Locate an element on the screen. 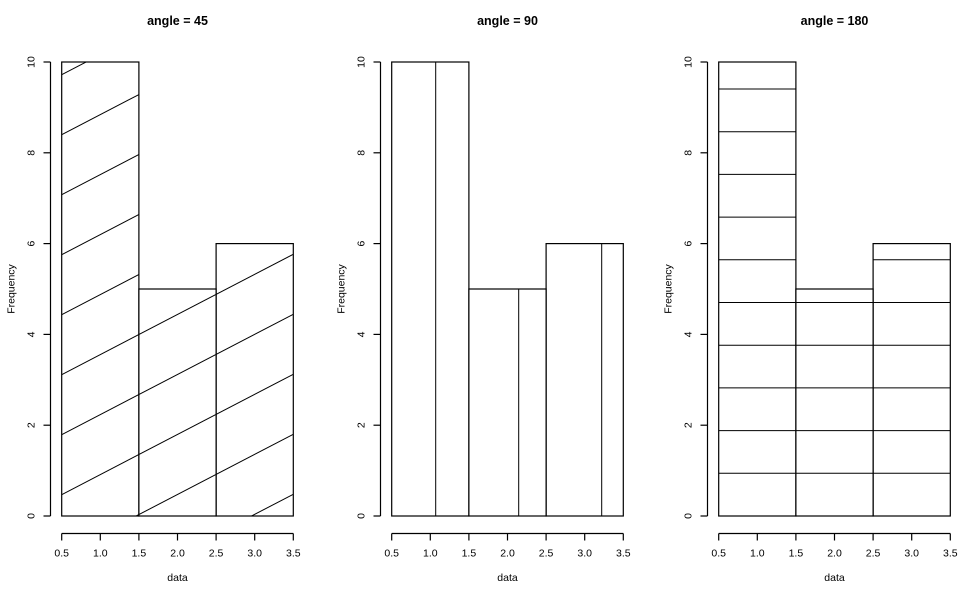  panel-title: angle = 90 is located at coordinates (507, 21).